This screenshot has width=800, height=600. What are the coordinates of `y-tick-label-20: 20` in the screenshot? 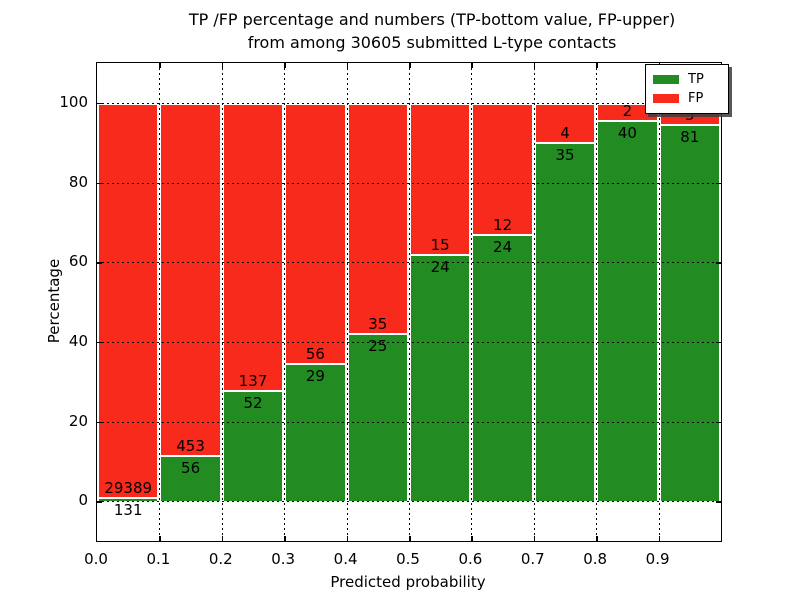 It's located at (78, 420).